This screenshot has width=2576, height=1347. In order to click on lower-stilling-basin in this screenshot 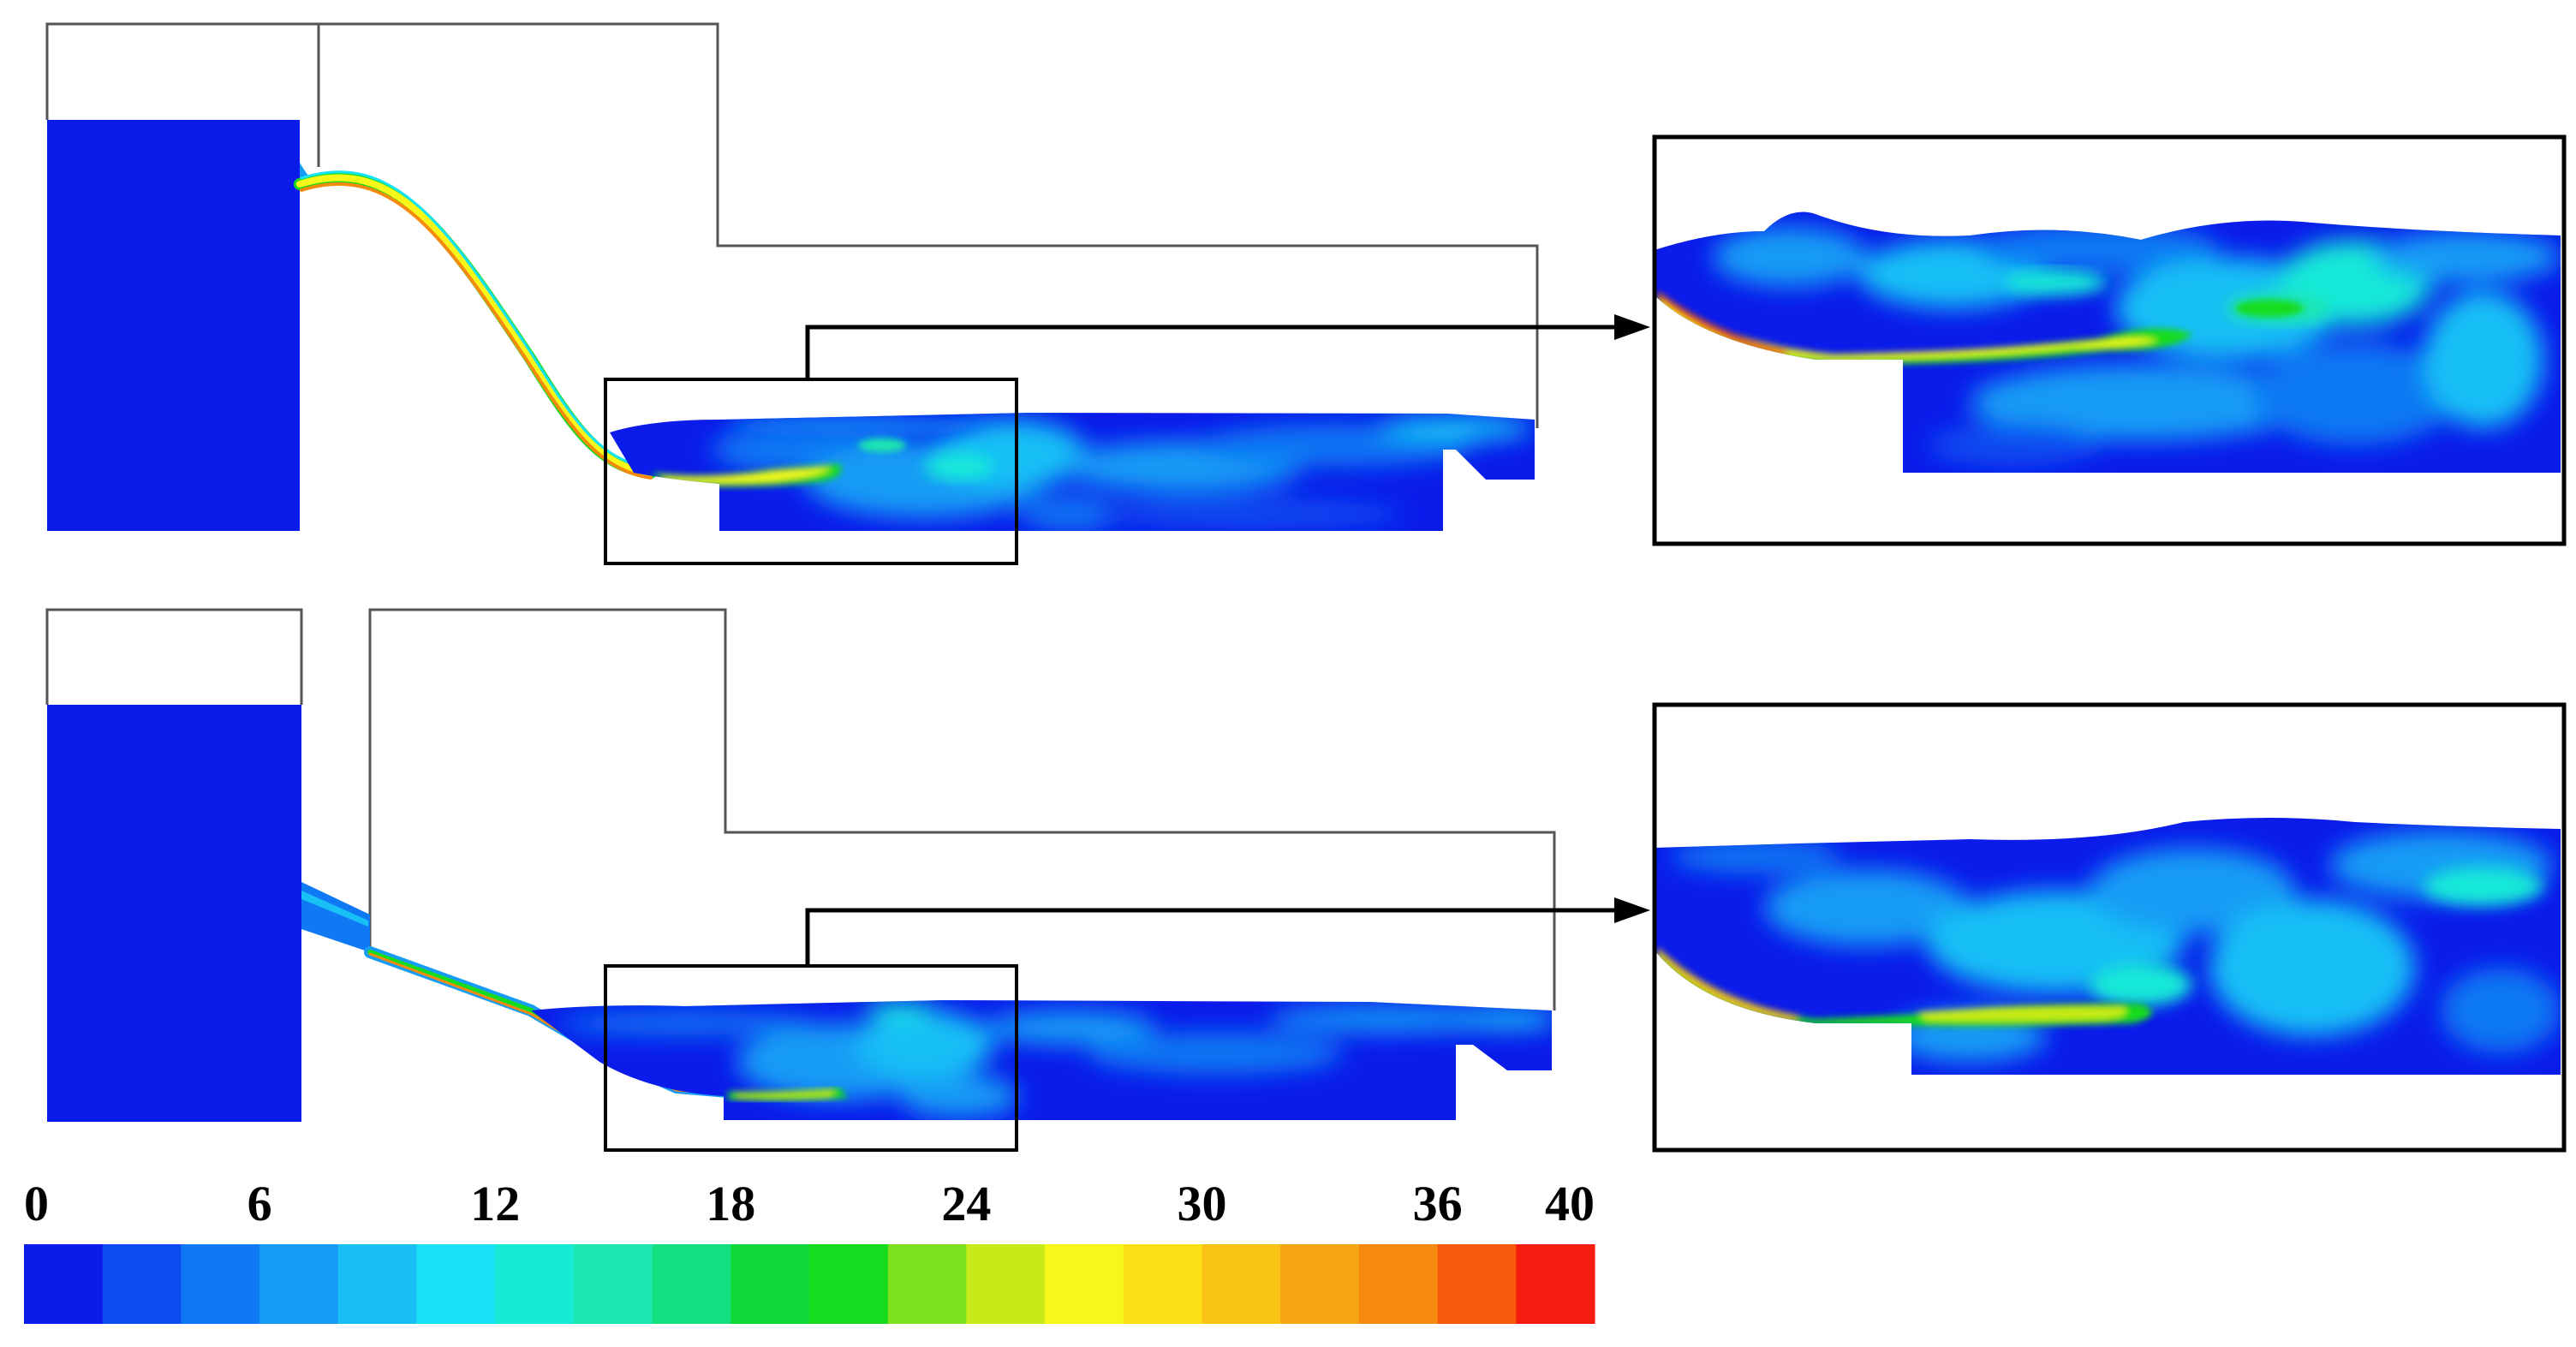, I will do `click(1041, 1060)`.